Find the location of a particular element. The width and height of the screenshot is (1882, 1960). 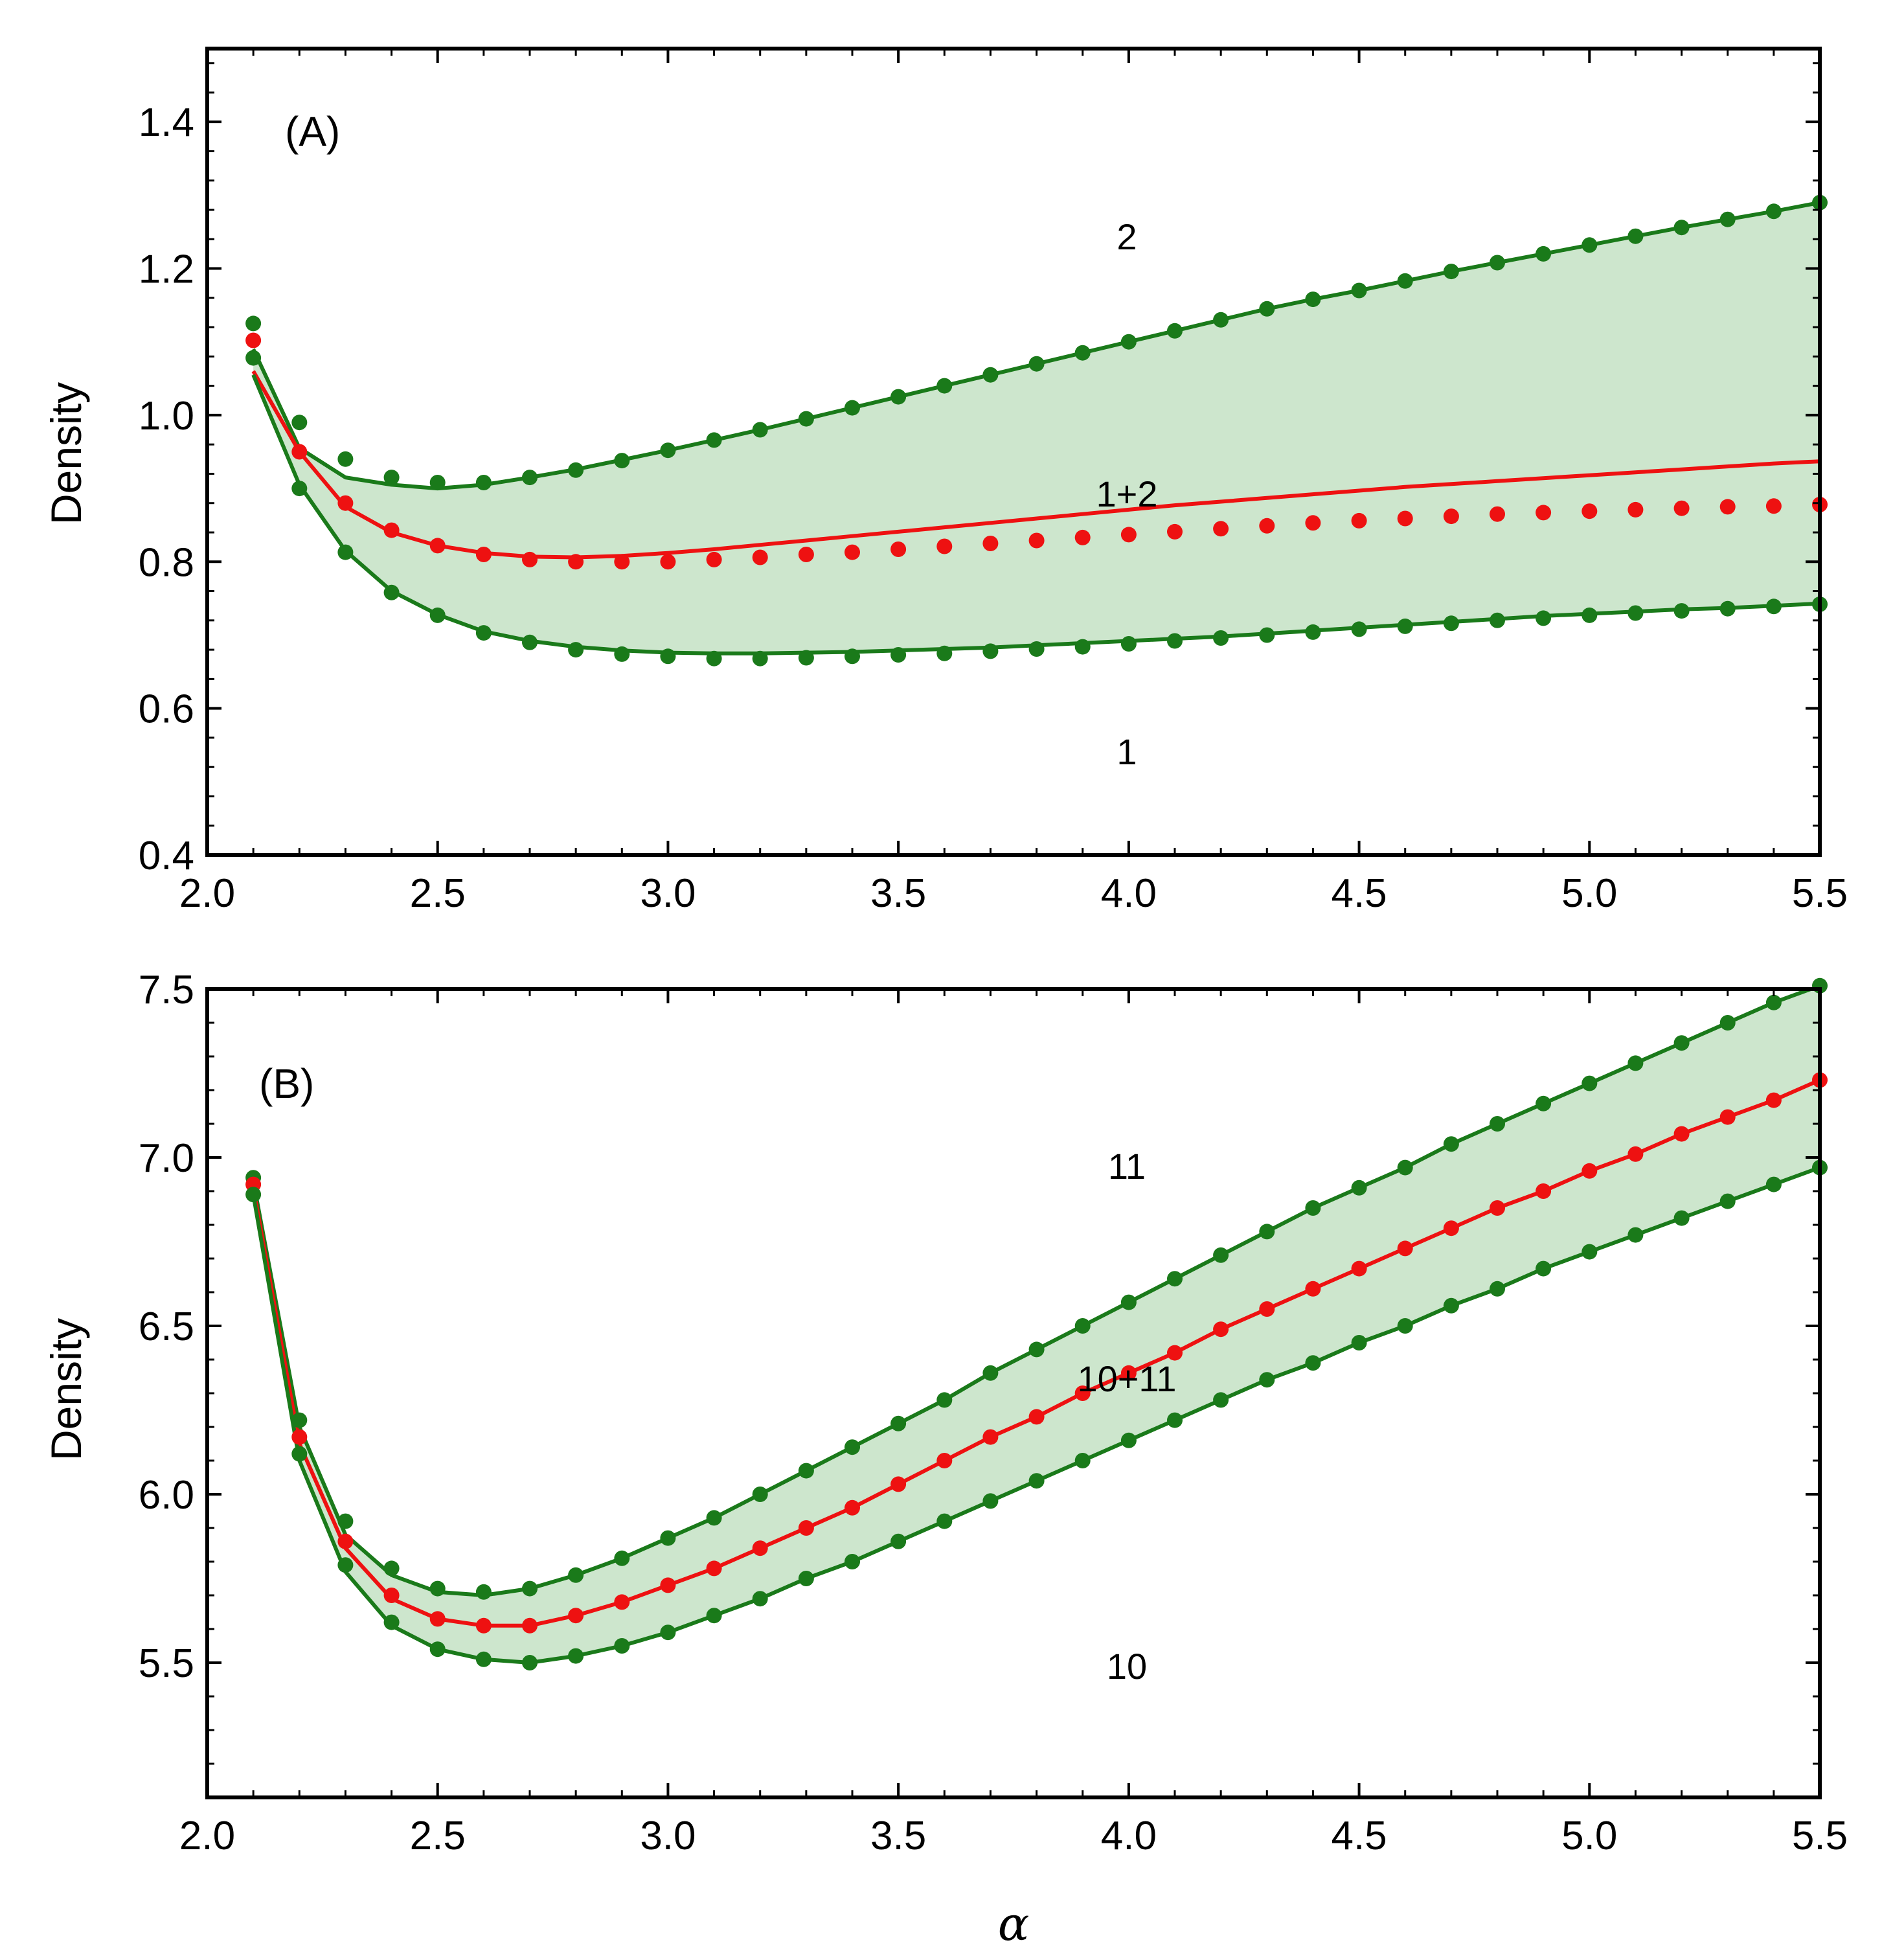

panel-b-y-tick-label: 6.5 is located at coordinates (166, 1327).